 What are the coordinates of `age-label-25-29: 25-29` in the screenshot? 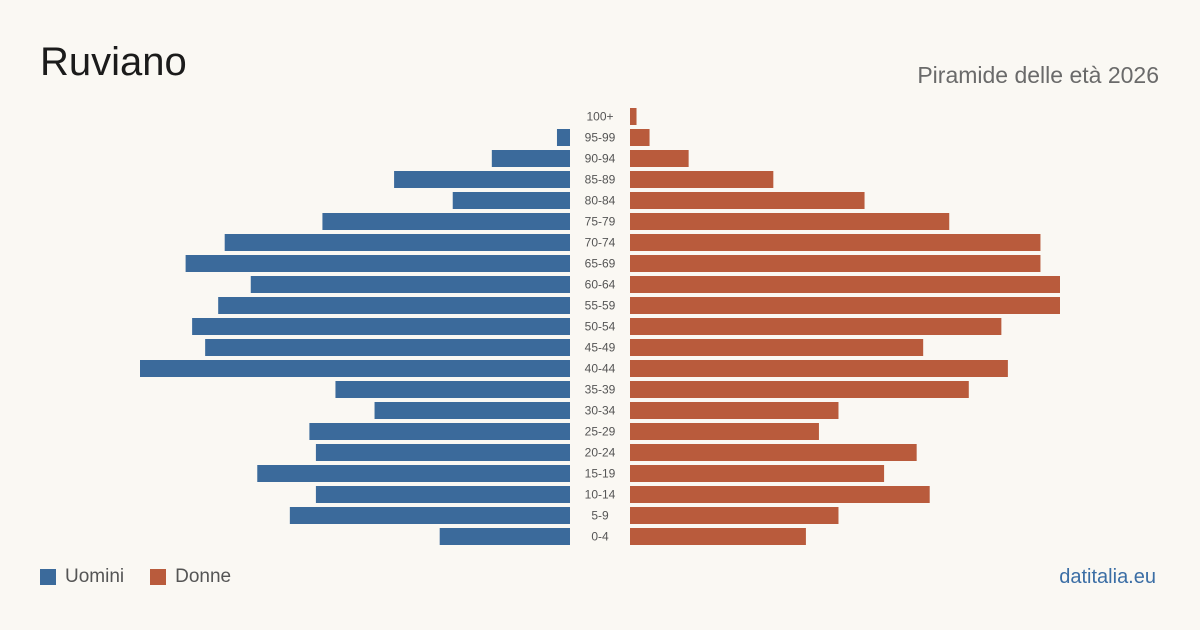 It's located at (600, 432).